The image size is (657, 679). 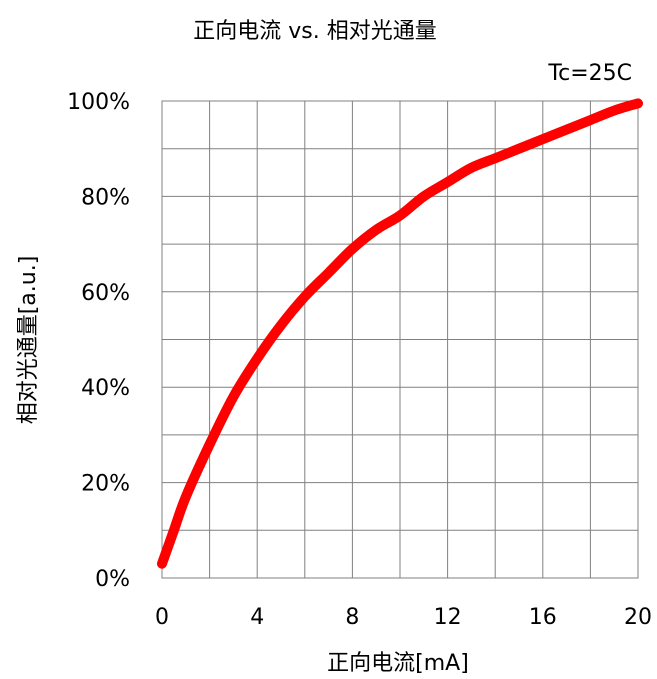 What do you see at coordinates (28, 340) in the screenshot?
I see `y-axis-label: 相对光通量[a.u.]` at bounding box center [28, 340].